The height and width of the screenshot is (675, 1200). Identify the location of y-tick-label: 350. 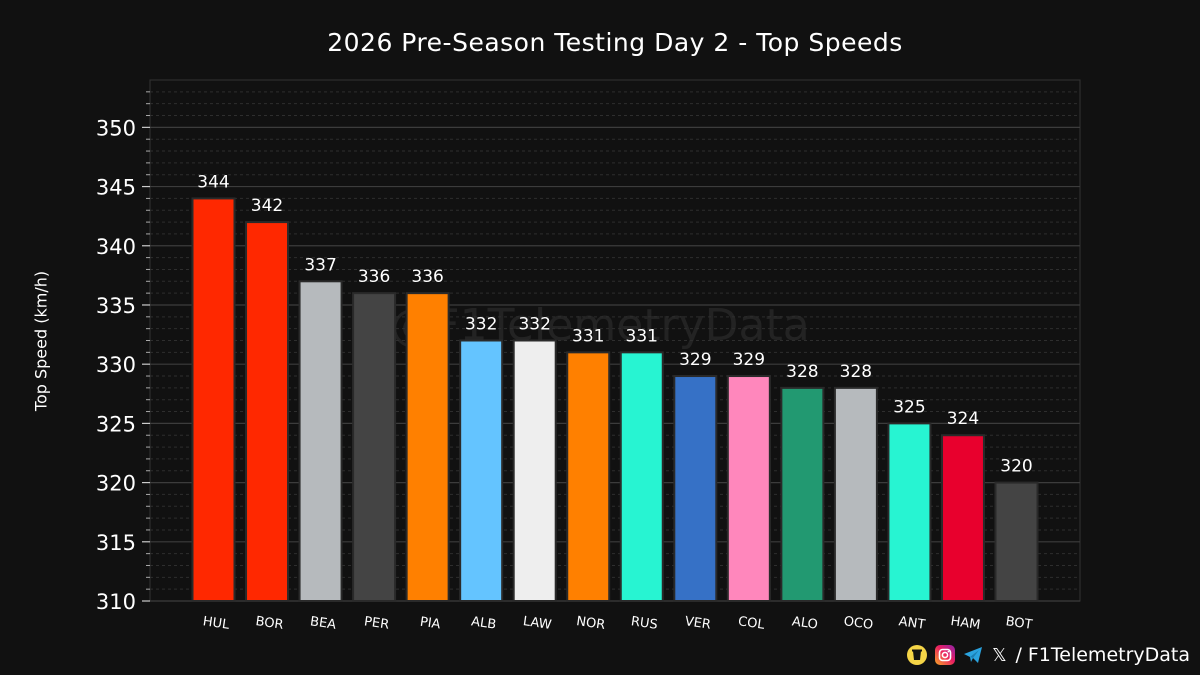
(116, 128).